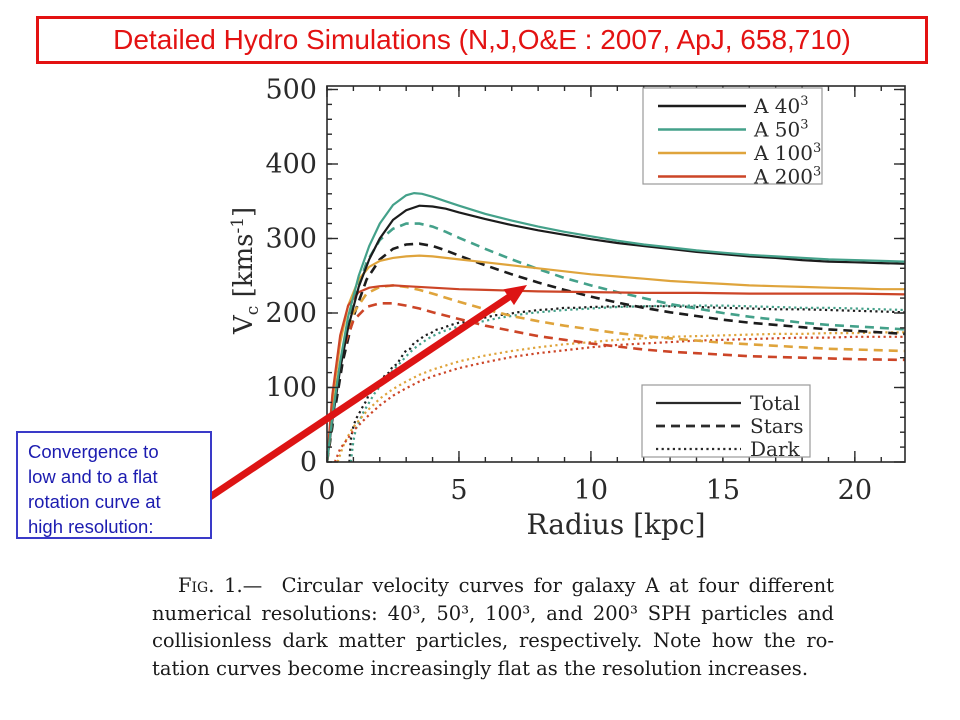 The height and width of the screenshot is (720, 960). Describe the element at coordinates (781, 130) in the screenshot. I see `legend-resolution-label: A 503` at that location.